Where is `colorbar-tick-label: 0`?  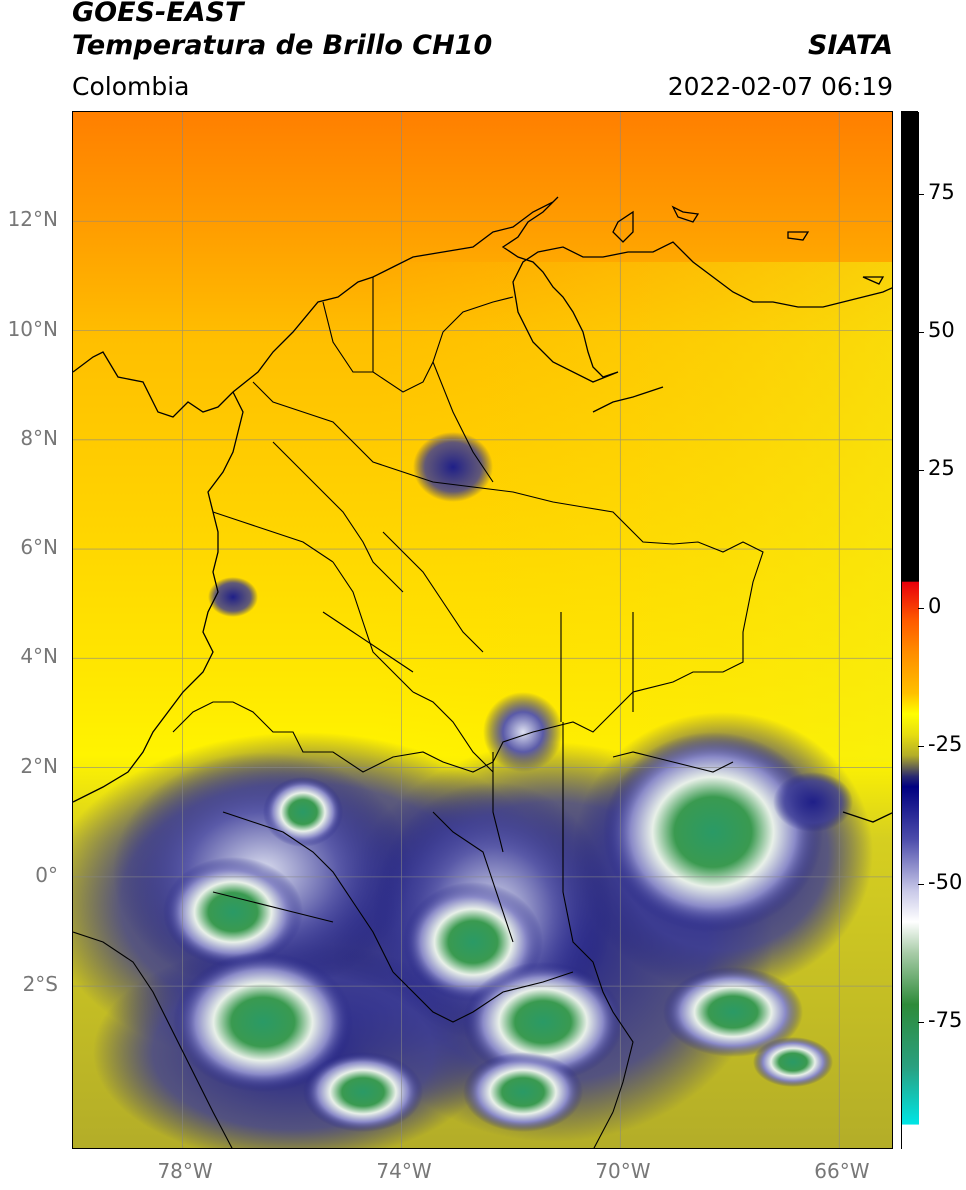
colorbar-tick-label: 0 is located at coordinates (935, 605).